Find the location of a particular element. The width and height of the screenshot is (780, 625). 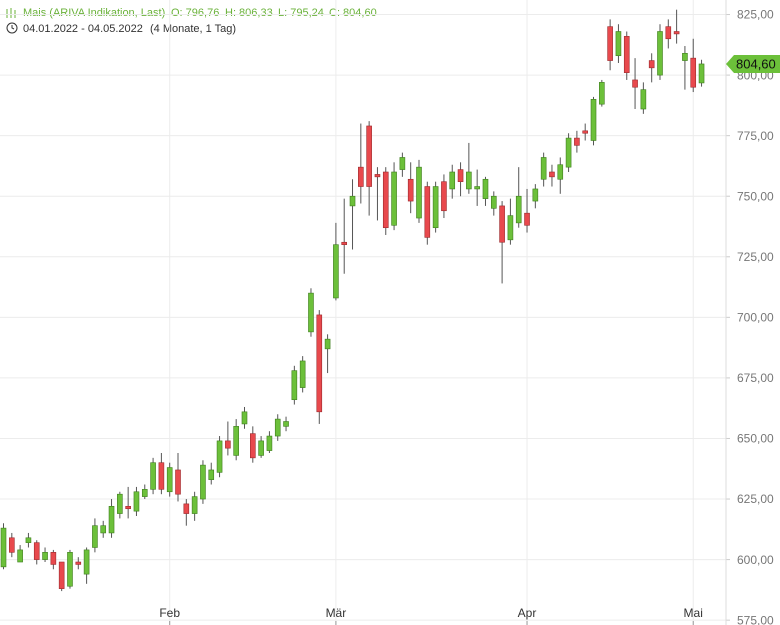

x-tick-label: Mai is located at coordinates (693, 613).